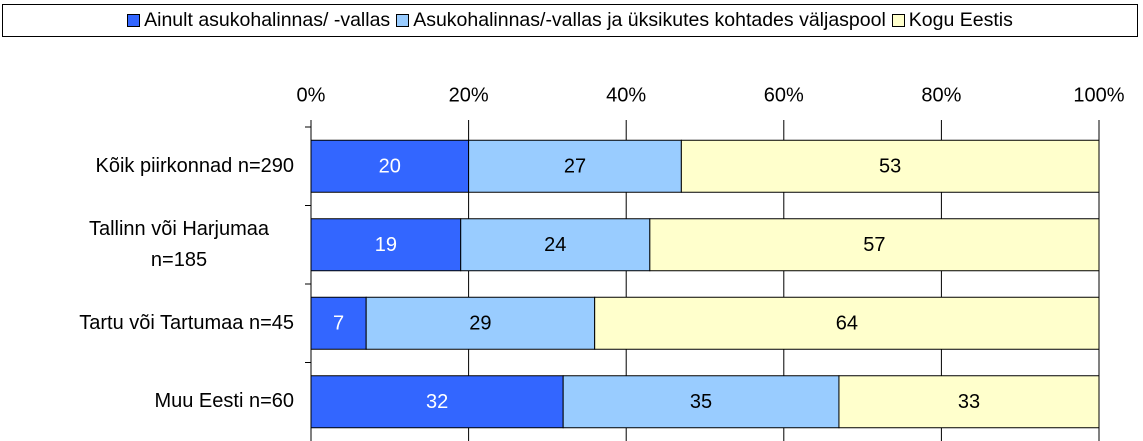 The height and width of the screenshot is (441, 1143). I want to click on value-label: 57, so click(874, 245).